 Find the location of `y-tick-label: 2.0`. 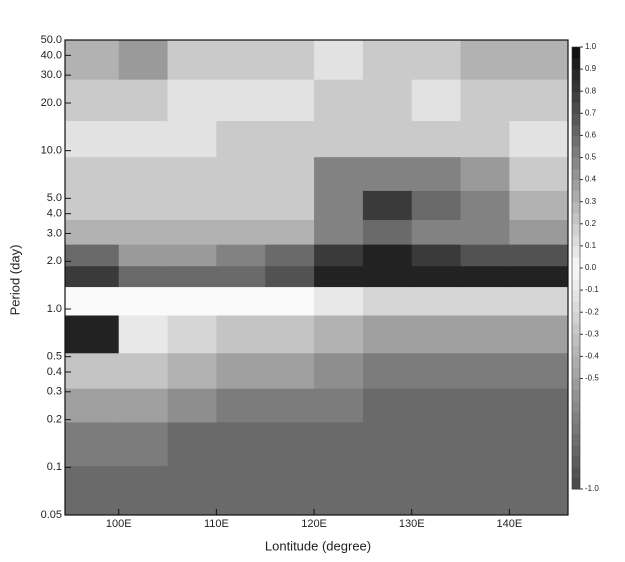

y-tick-label: 2.0 is located at coordinates (54, 261).